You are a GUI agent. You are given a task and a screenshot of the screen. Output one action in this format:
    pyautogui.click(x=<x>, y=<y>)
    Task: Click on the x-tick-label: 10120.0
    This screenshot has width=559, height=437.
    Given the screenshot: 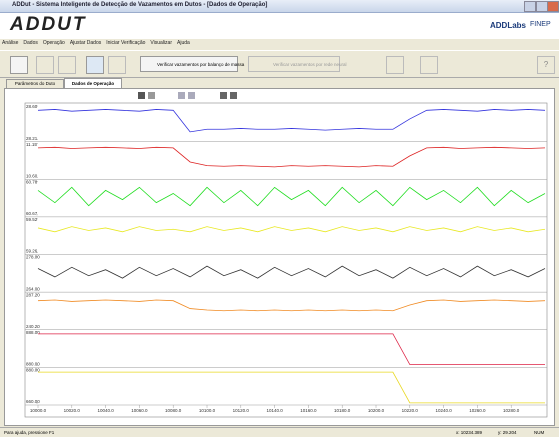 What is the action you would take?
    pyautogui.click(x=241, y=410)
    